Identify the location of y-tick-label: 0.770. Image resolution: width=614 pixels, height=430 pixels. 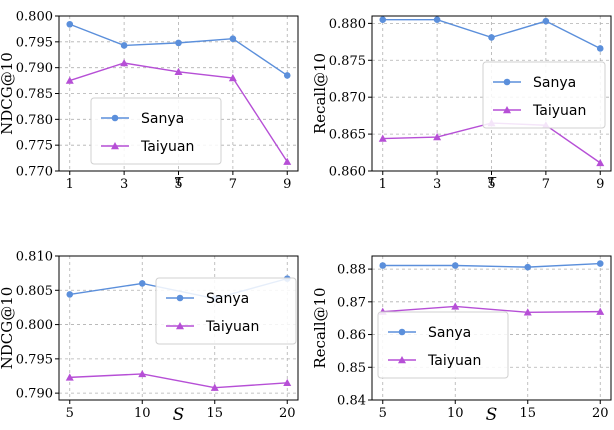
(34, 172).